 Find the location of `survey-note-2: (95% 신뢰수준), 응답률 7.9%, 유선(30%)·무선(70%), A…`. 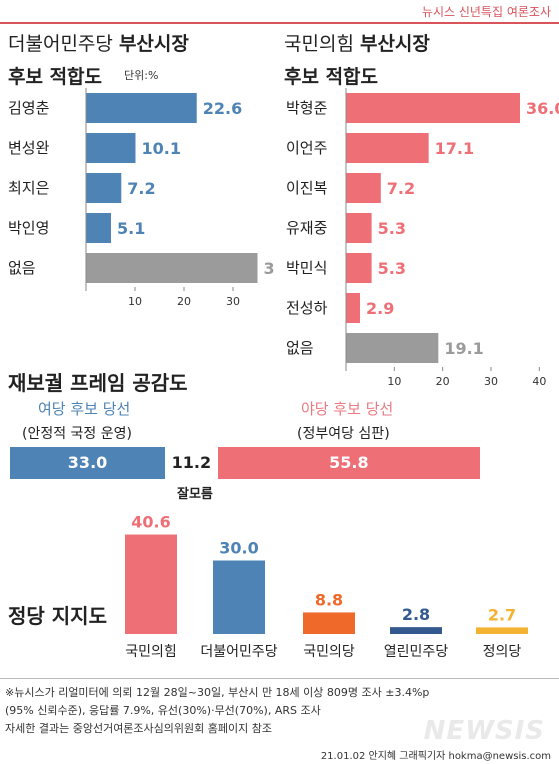

survey-note-2: (95% 신뢰수준), 응답률 7.9%, 유선(30%)·무선(70%), A… is located at coordinates (163, 710).